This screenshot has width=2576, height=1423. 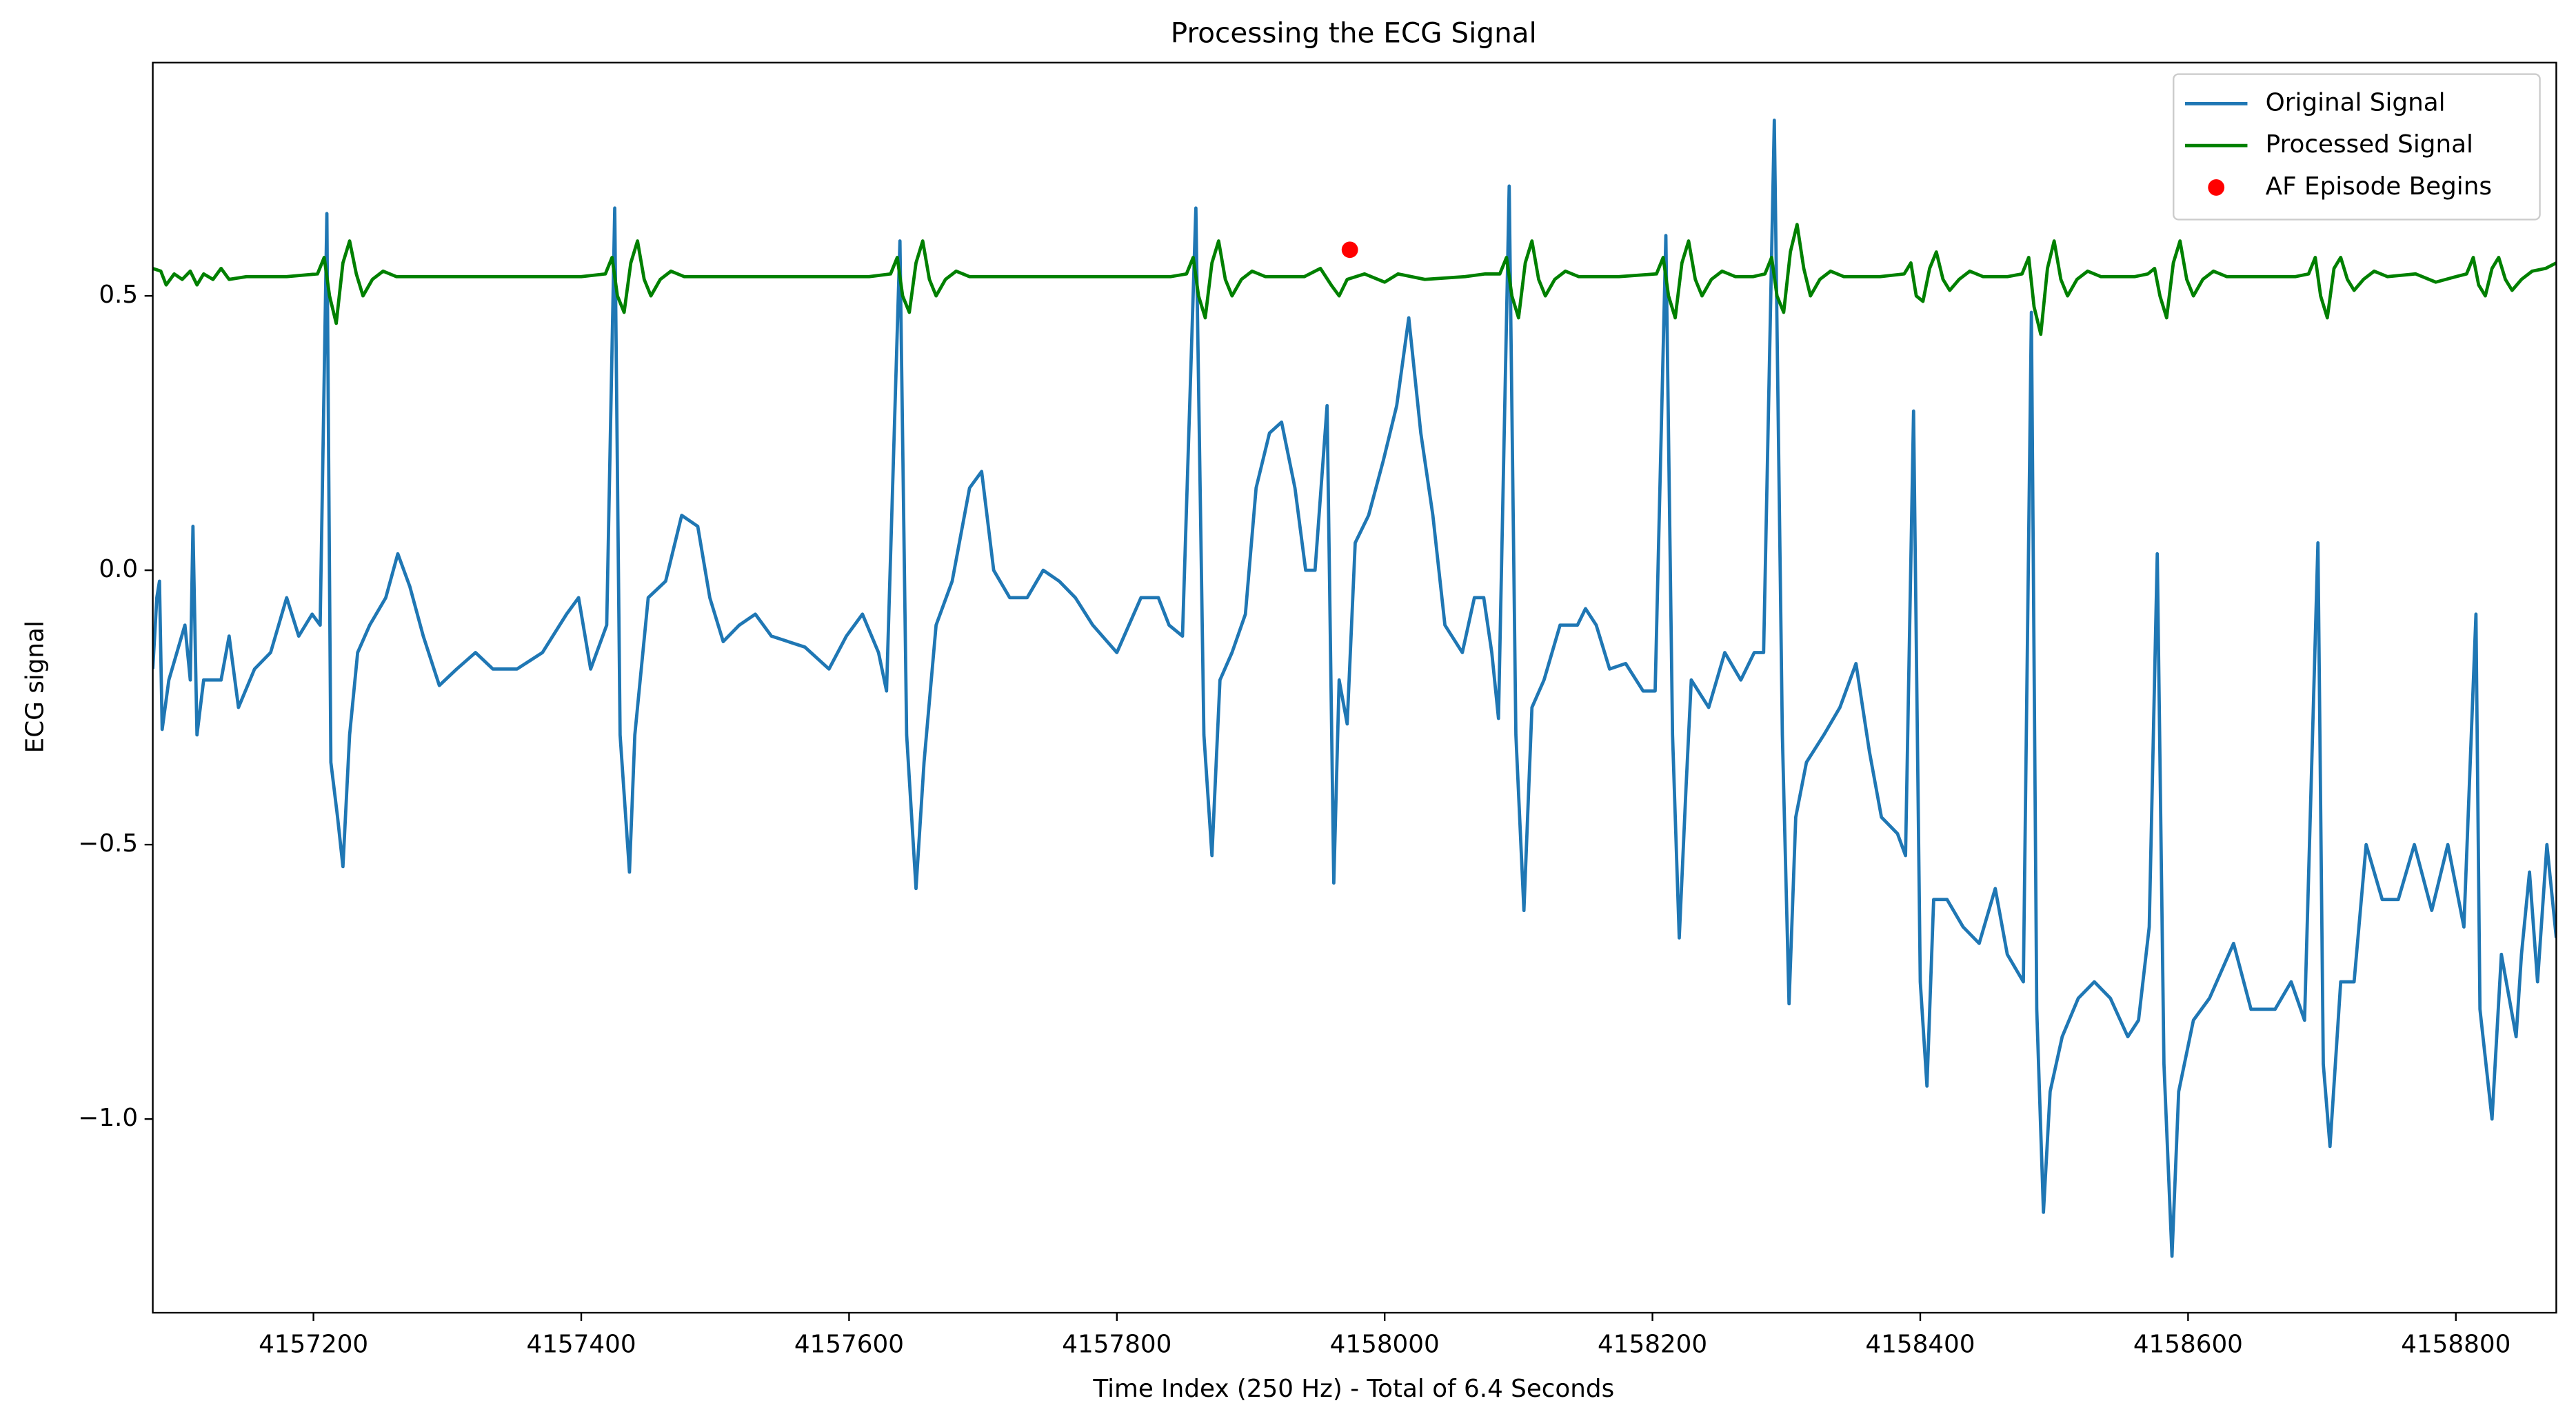 I want to click on legend-label: AF Episode Begins, so click(x=2379, y=186).